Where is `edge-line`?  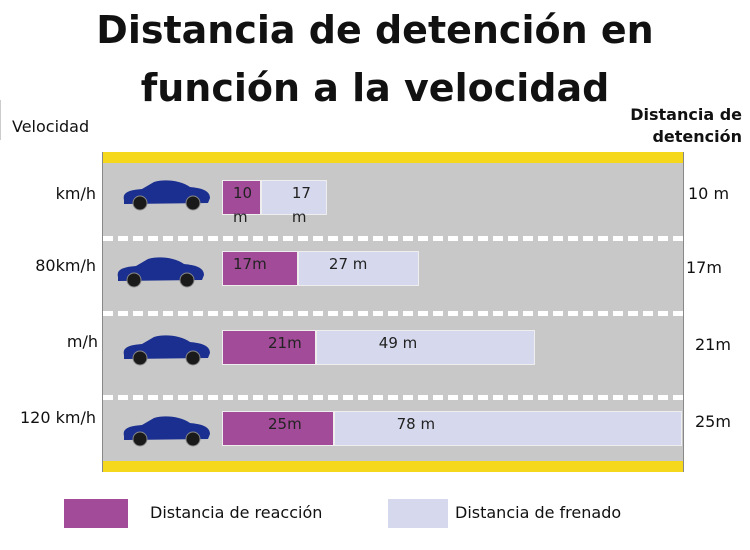 edge-line is located at coordinates (0, 120).